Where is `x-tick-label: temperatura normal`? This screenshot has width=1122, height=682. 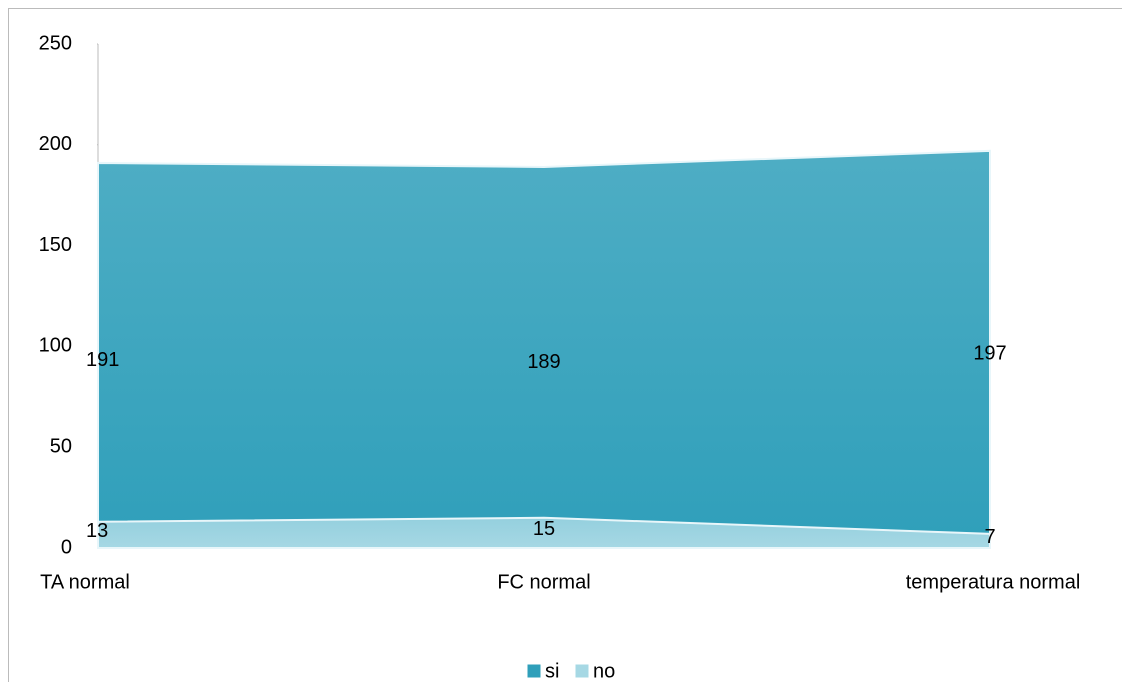 x-tick-label: temperatura normal is located at coordinates (993, 582).